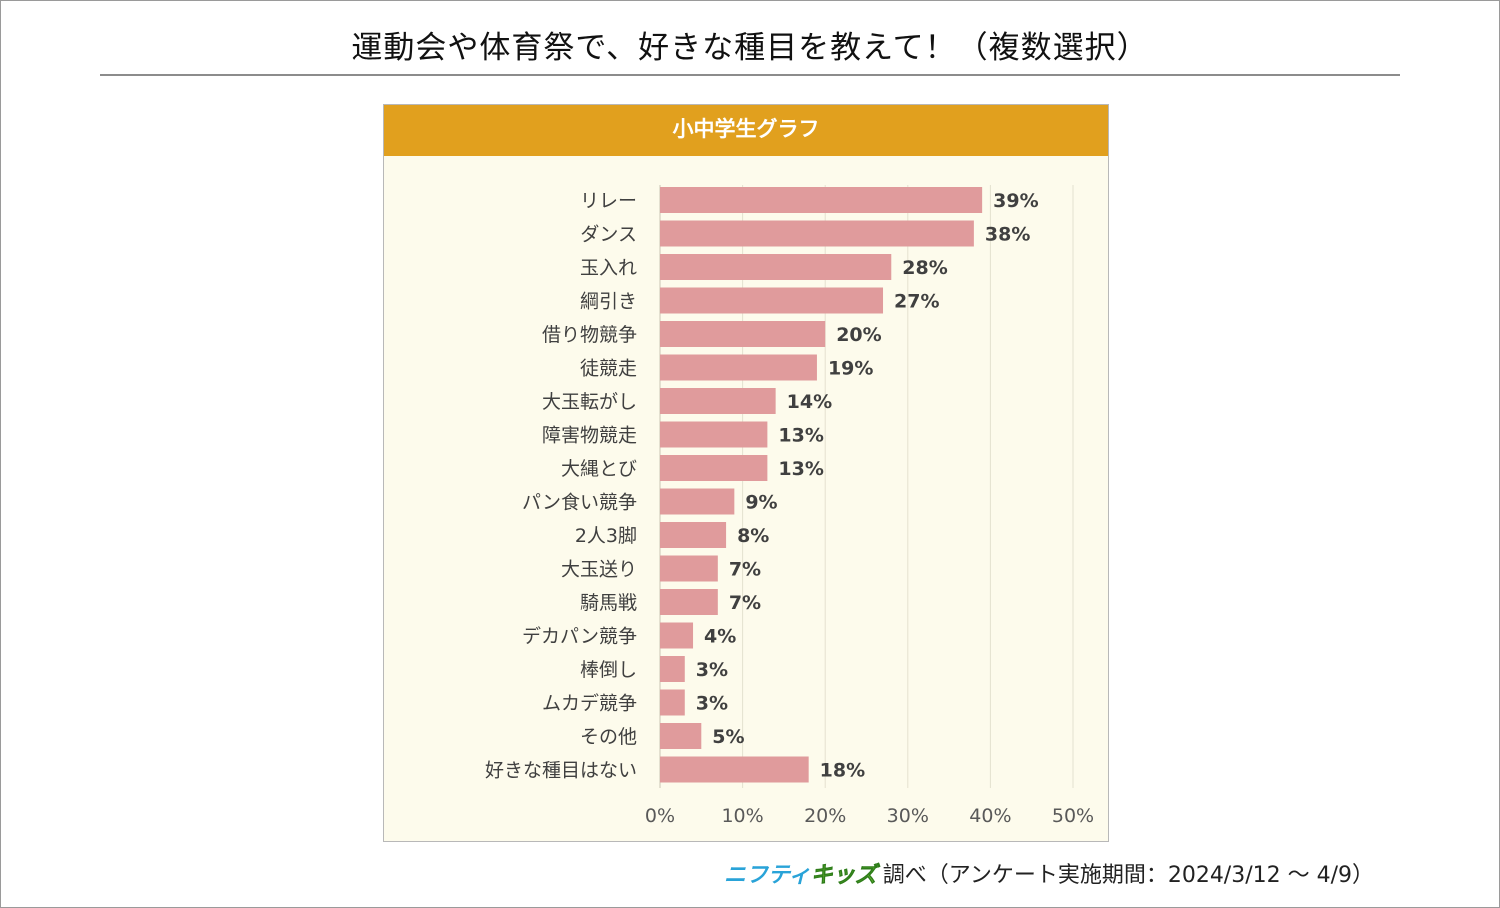 This screenshot has height=908, width=1500. I want to click on x-tick-label: 10%, so click(742, 816).